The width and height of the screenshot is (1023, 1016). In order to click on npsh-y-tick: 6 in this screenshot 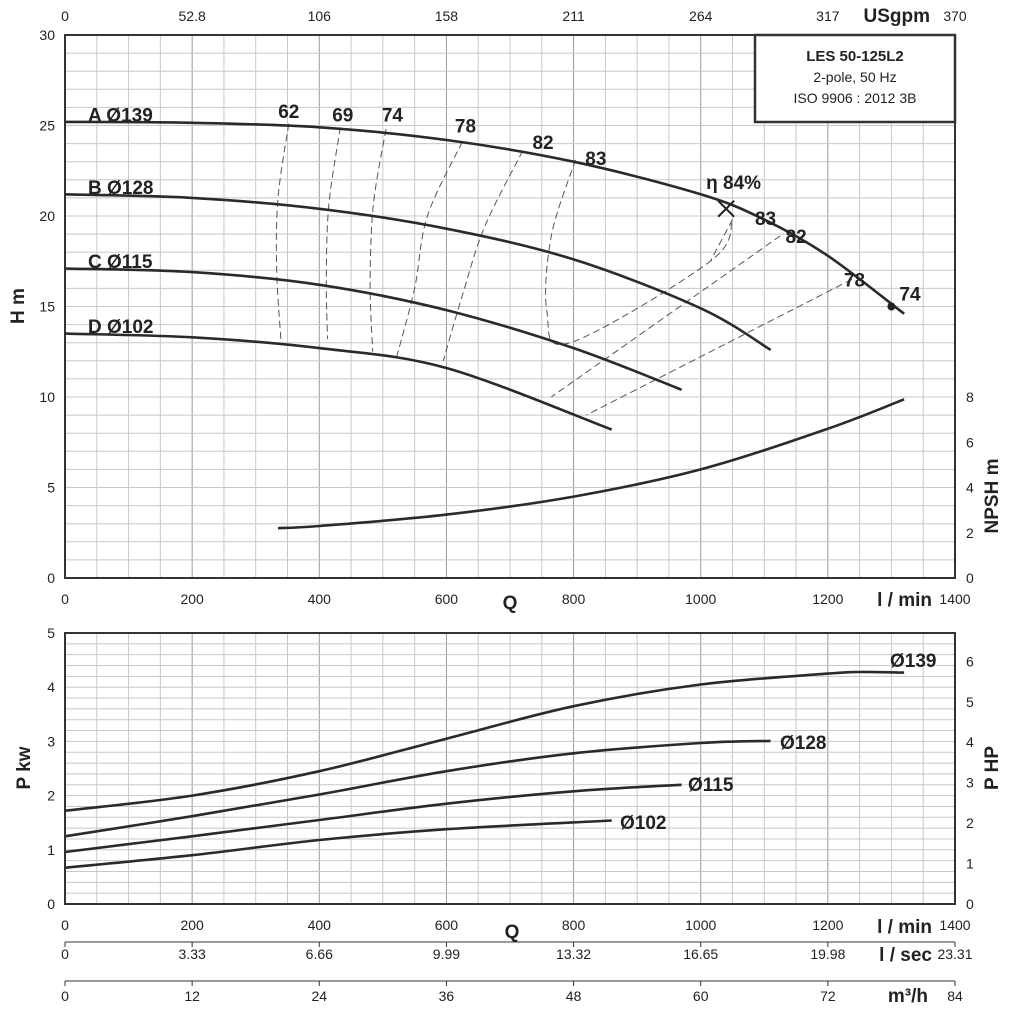, I will do `click(970, 442)`.